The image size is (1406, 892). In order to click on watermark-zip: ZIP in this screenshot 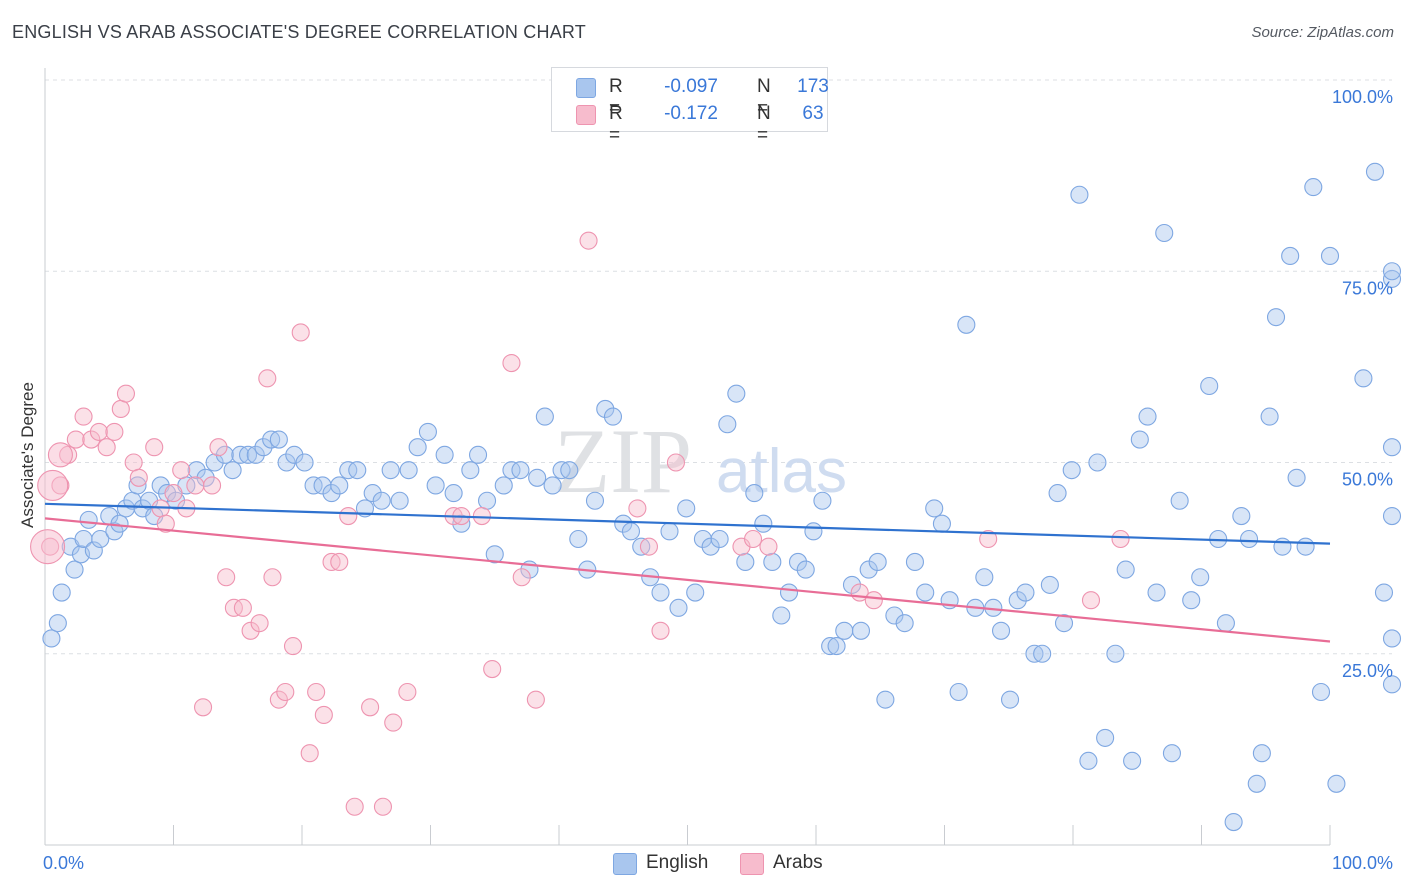, I will do `click(623, 461)`.